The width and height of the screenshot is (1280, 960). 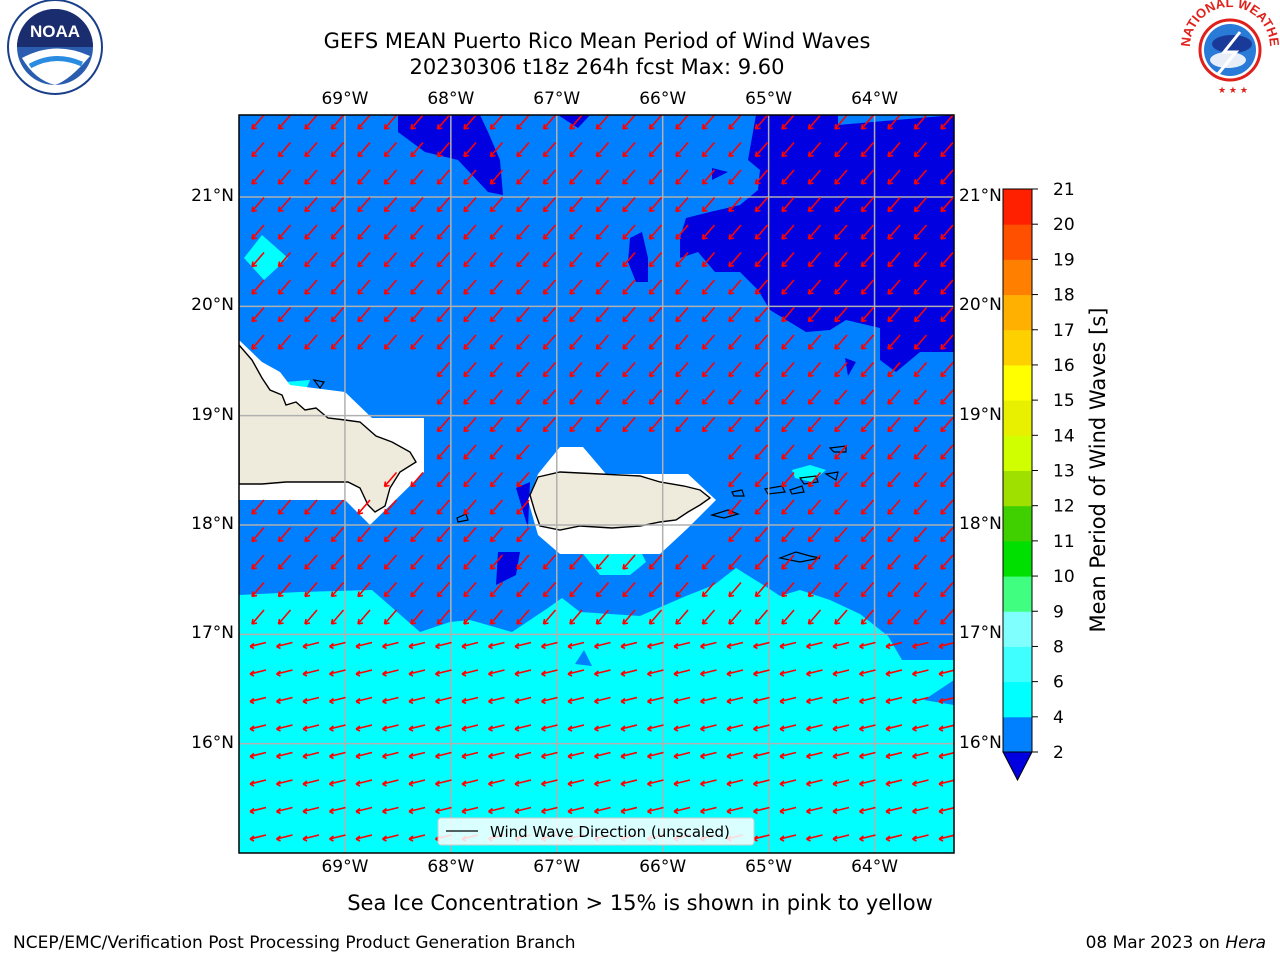 What do you see at coordinates (557, 99) in the screenshot?
I see `lon-tick-label-top: 67°W` at bounding box center [557, 99].